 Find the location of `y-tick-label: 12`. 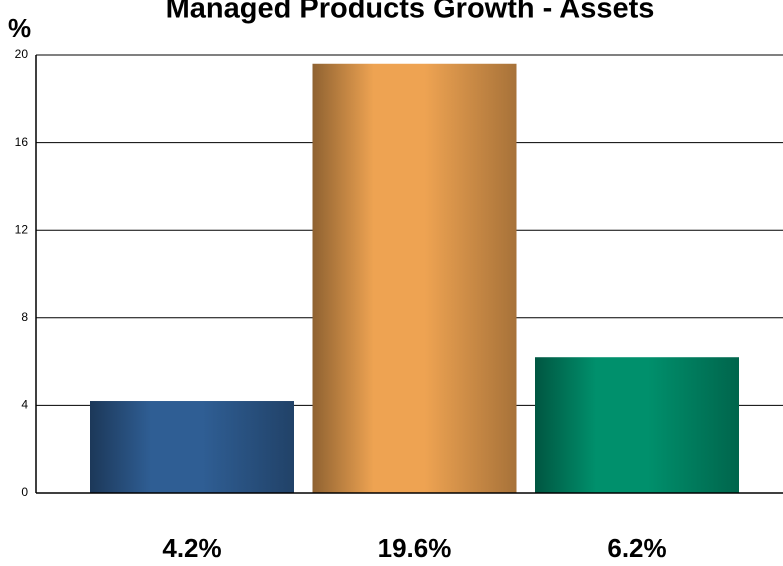

y-tick-label: 12 is located at coordinates (22, 229).